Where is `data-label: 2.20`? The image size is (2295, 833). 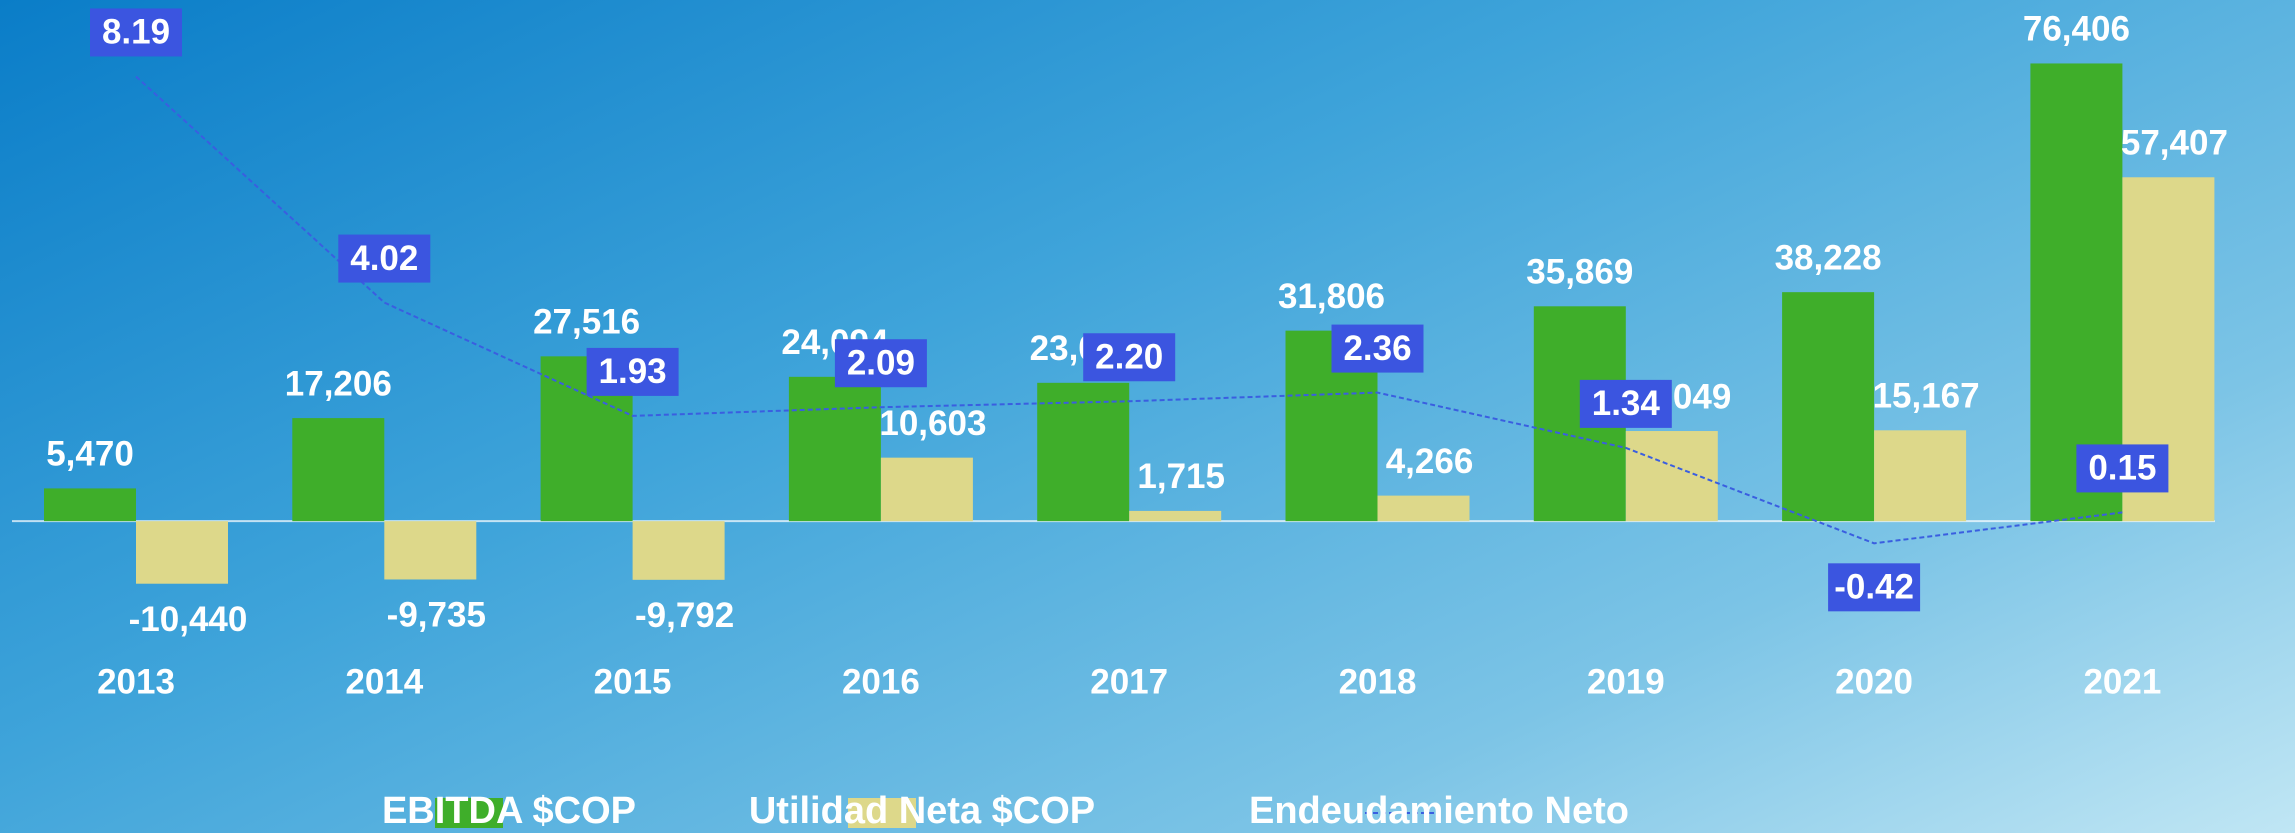 data-label: 2.20 is located at coordinates (1129, 357).